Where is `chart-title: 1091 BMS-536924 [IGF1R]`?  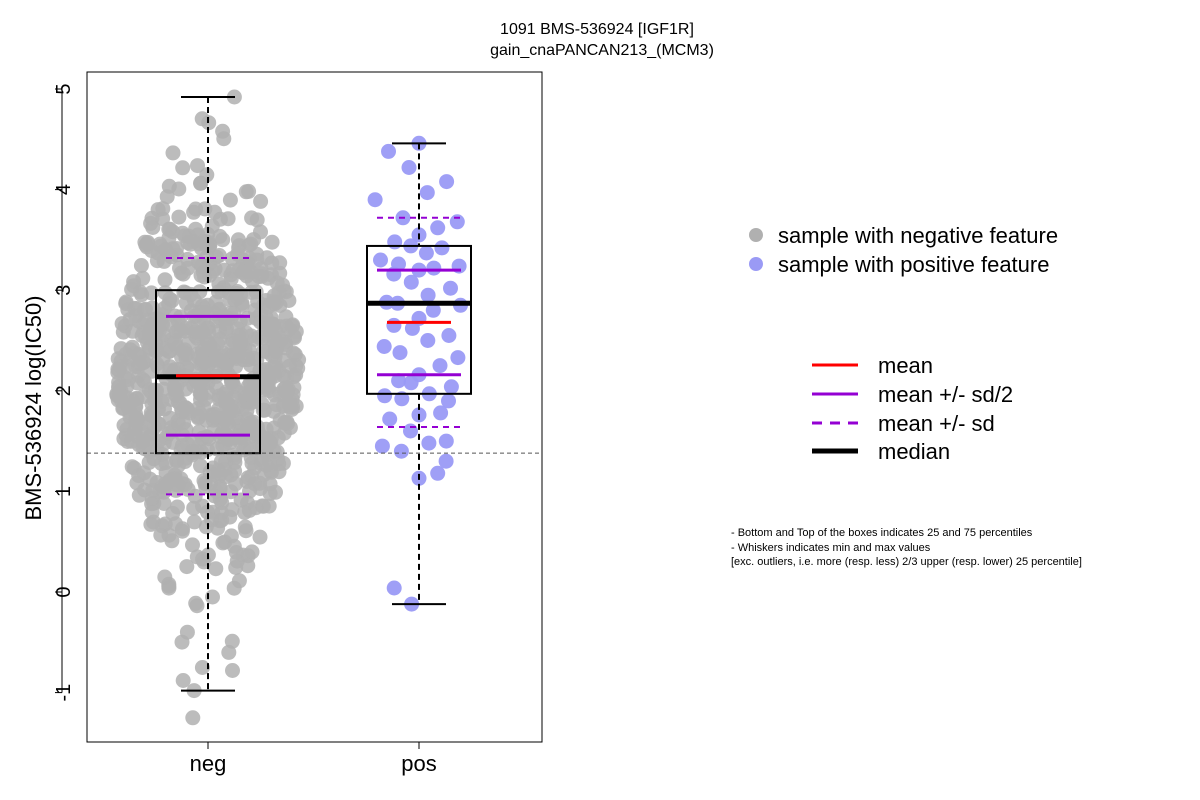 chart-title: 1091 BMS-536924 [IGF1R] is located at coordinates (597, 29).